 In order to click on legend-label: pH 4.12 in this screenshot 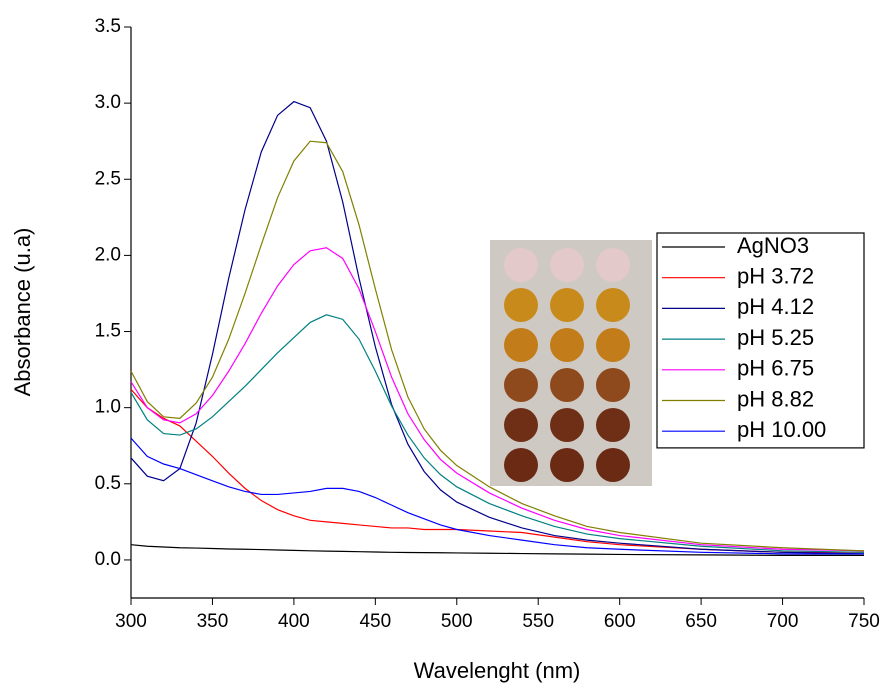, I will do `click(775, 306)`.